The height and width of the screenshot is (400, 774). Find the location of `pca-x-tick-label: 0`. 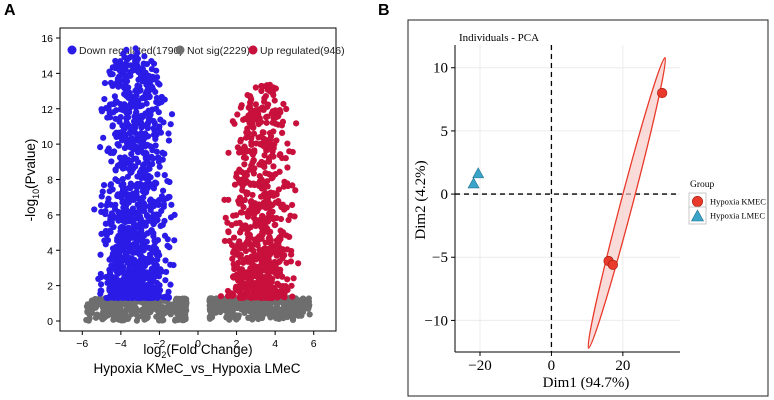

pca-x-tick-label: 0 is located at coordinates (552, 366).